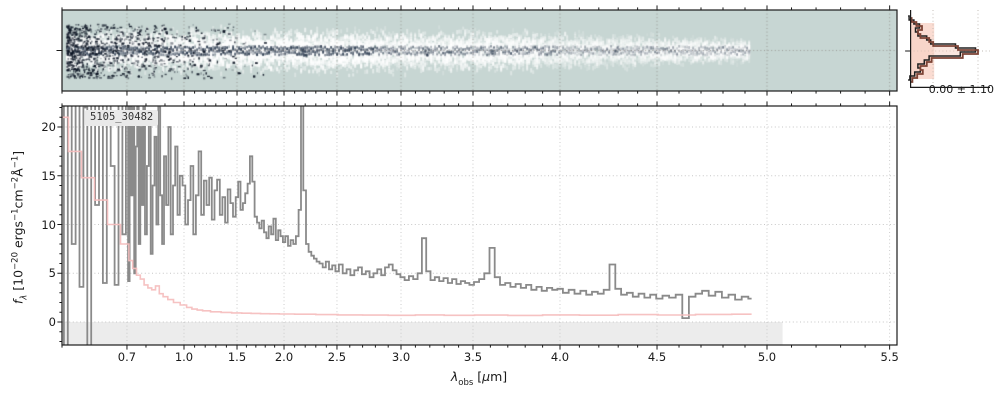  I want to click on y-tick-label: 10, so click(48, 224).